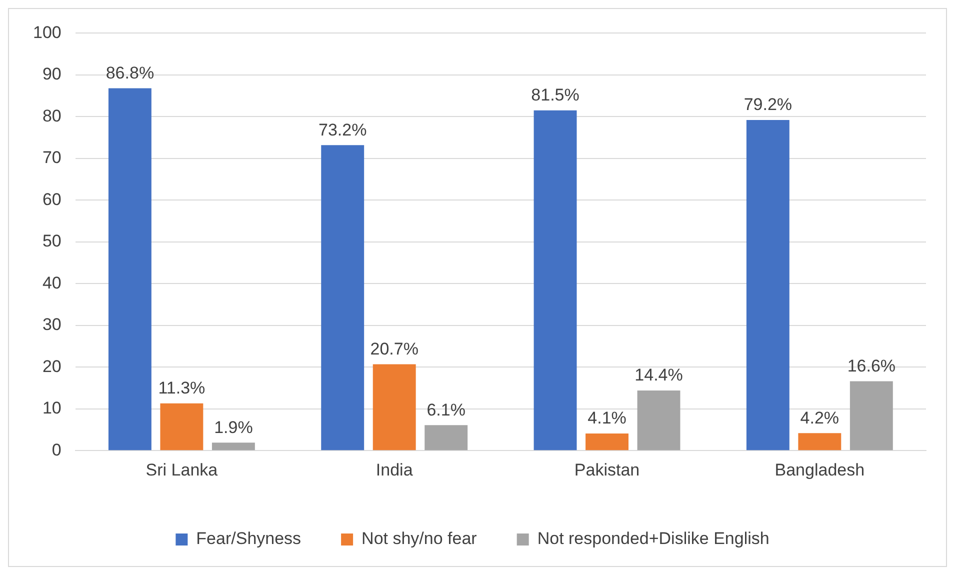 Image resolution: width=955 pixels, height=575 pixels. I want to click on y-tick-label: 30, so click(52, 324).